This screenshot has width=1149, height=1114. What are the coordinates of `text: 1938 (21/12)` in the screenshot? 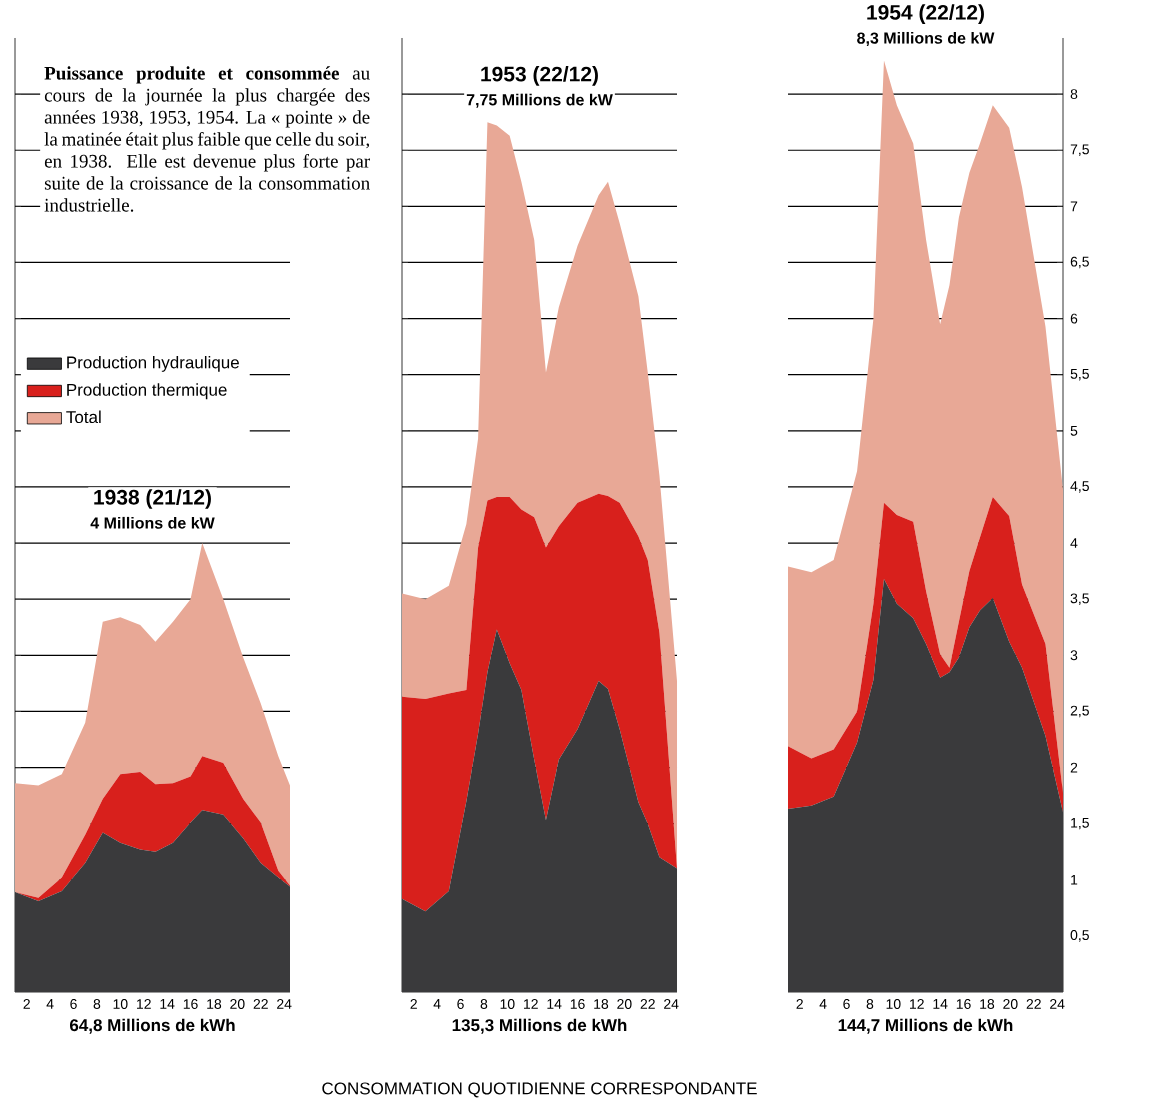 It's located at (152, 499).